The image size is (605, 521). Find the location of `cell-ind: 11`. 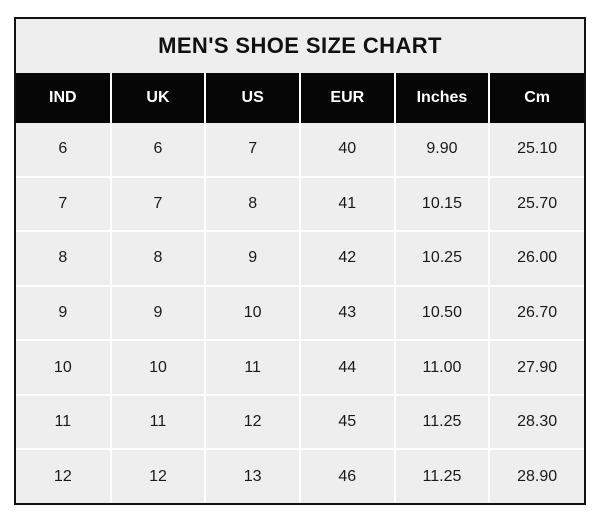

cell-ind: 11 is located at coordinates (64, 422).